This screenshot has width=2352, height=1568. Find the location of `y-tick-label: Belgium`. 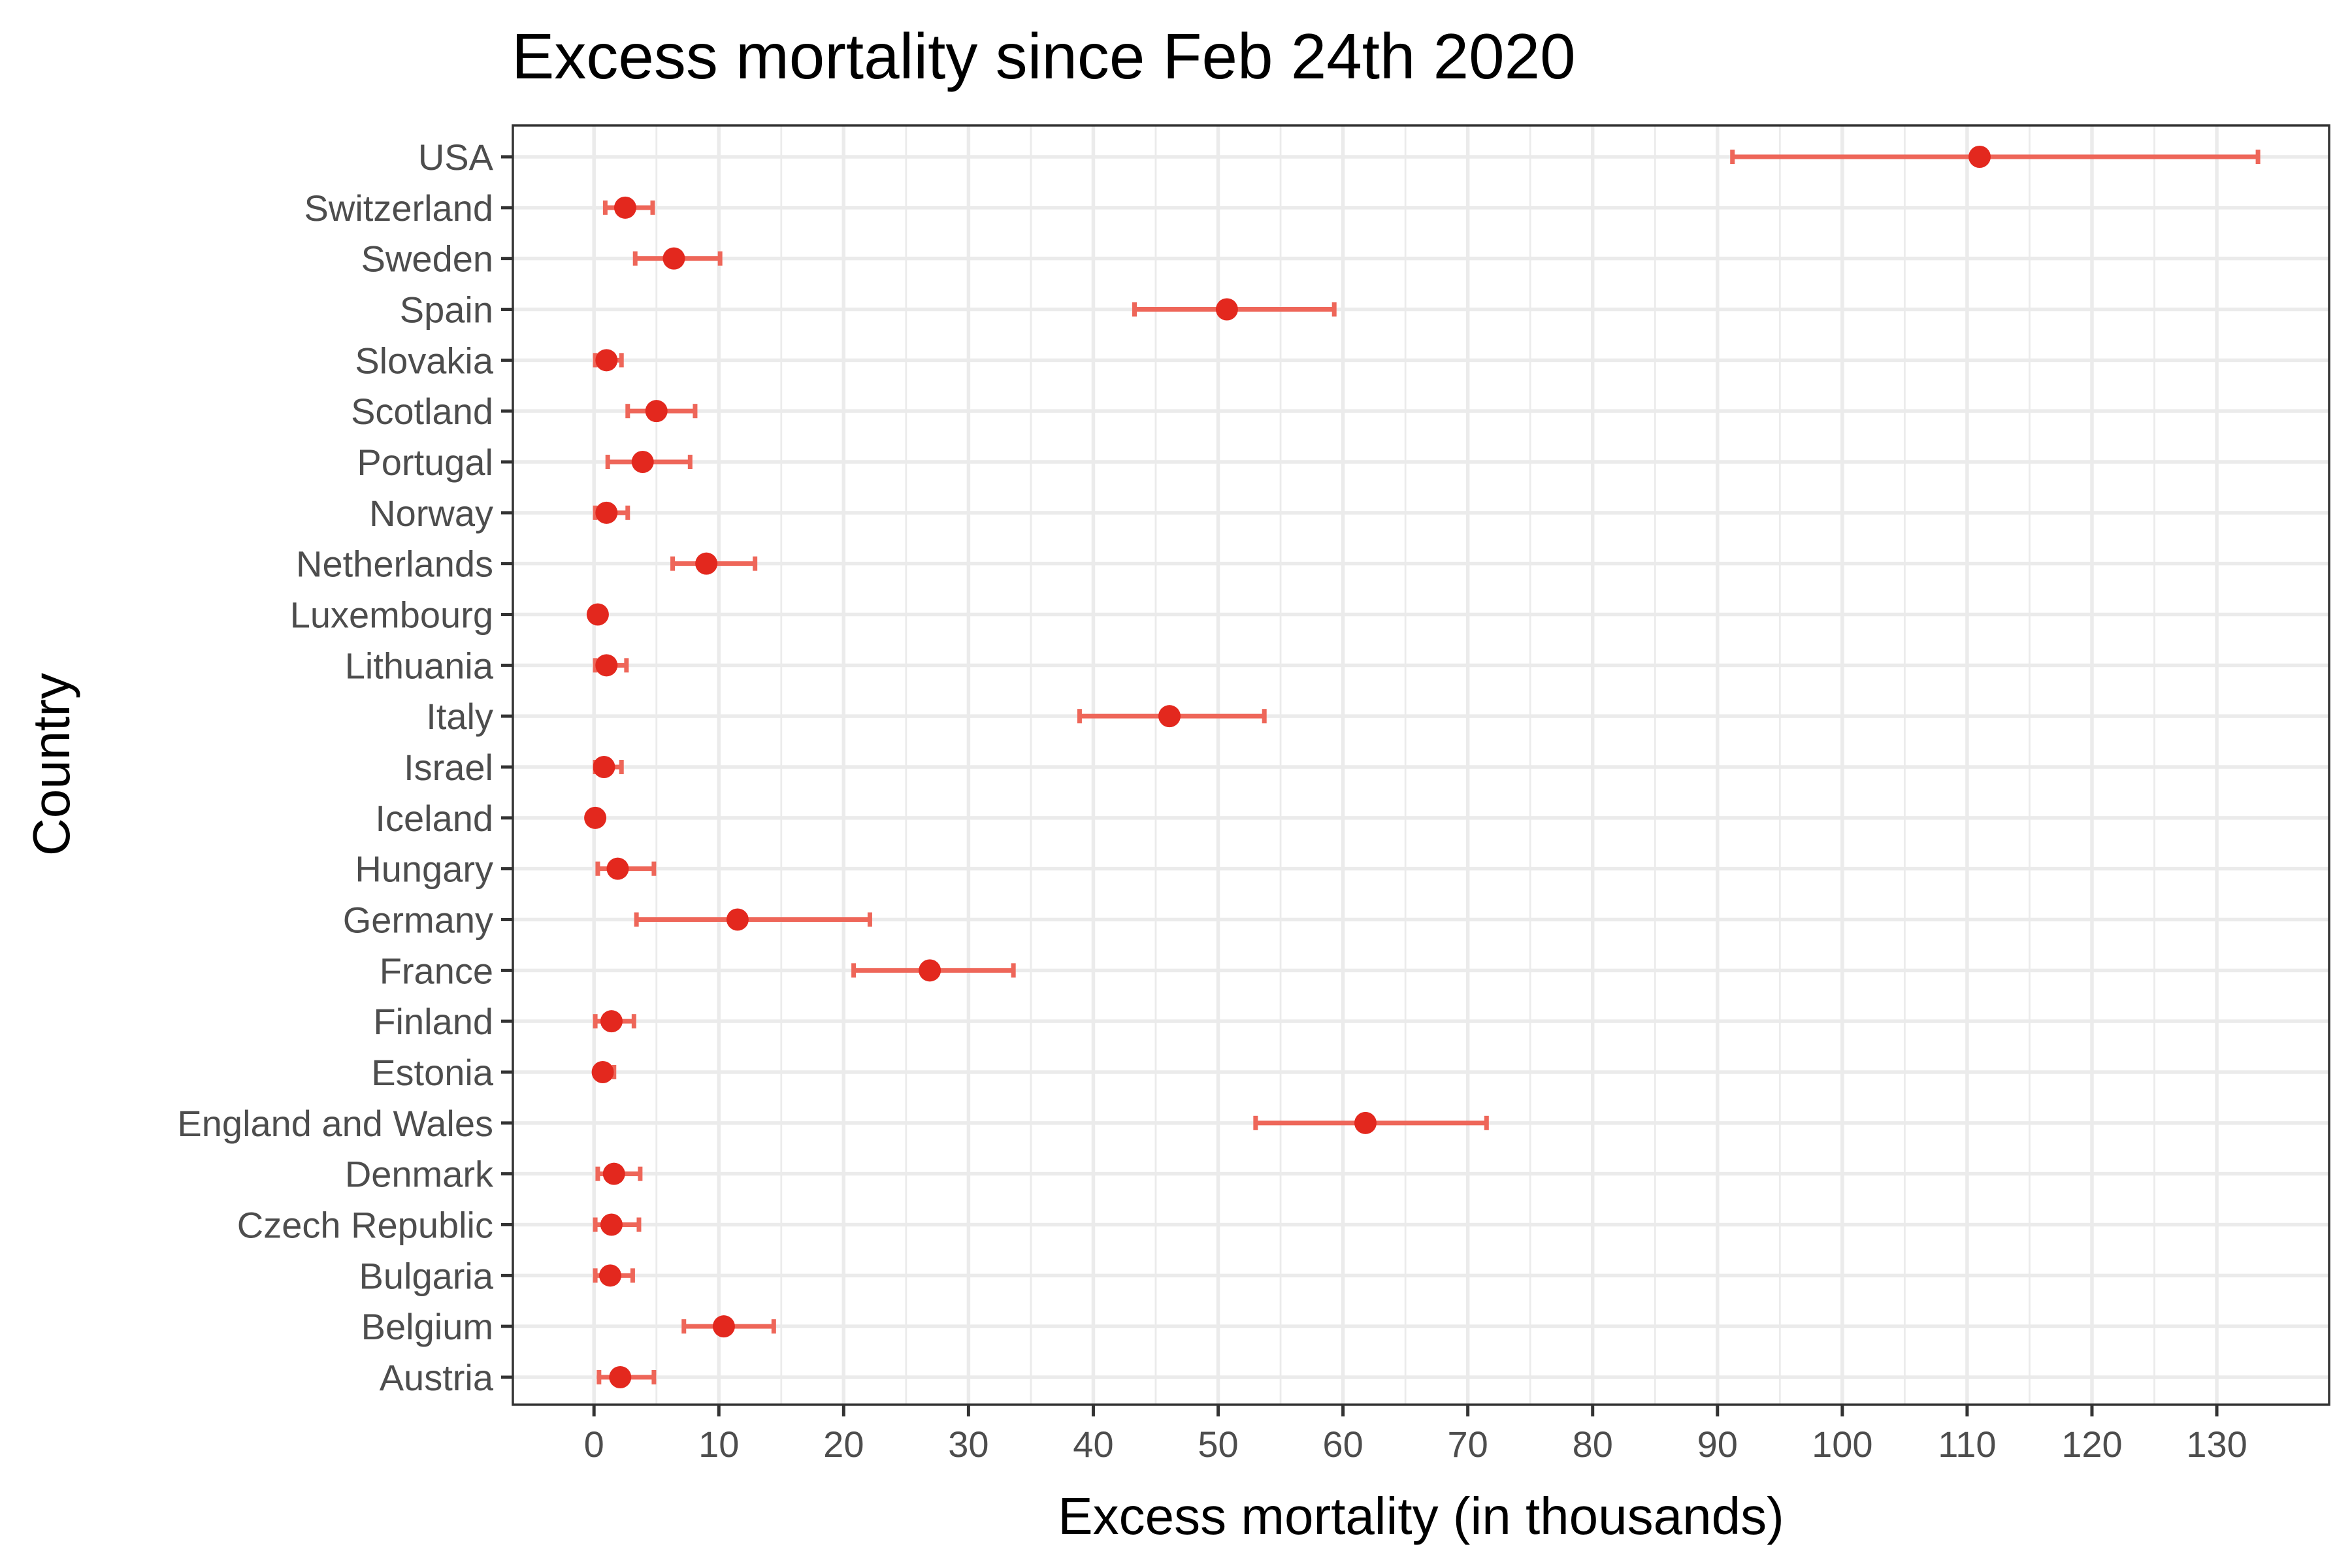

y-tick-label: Belgium is located at coordinates (427, 1326).